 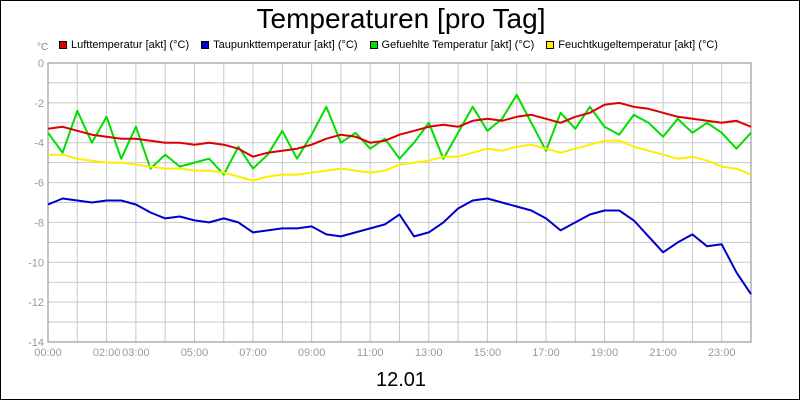 What do you see at coordinates (41, 64) in the screenshot?
I see `y-tick-label: 0` at bounding box center [41, 64].